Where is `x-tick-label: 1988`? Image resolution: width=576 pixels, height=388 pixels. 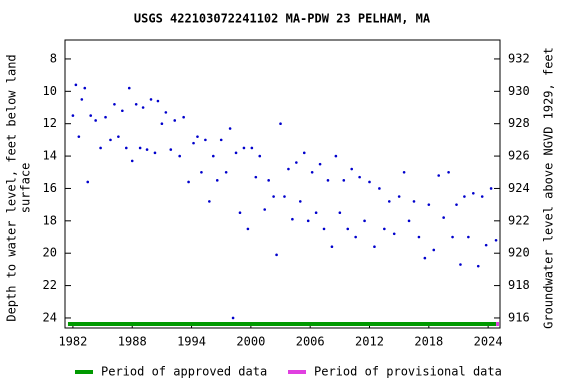
x-tick-label: 1988 is located at coordinates (132, 342).